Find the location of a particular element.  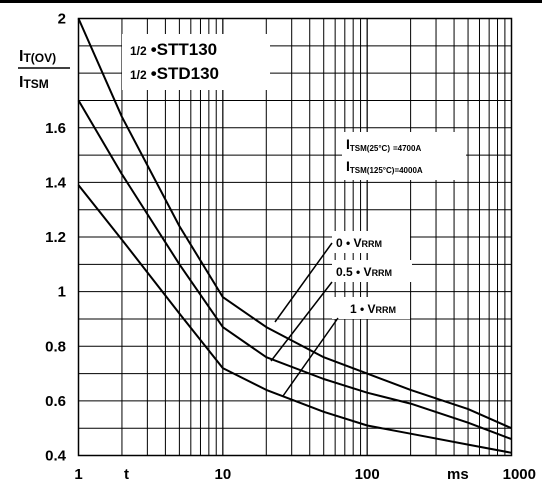

title-line-2: 1/2 •STD130 is located at coordinates (174, 73).